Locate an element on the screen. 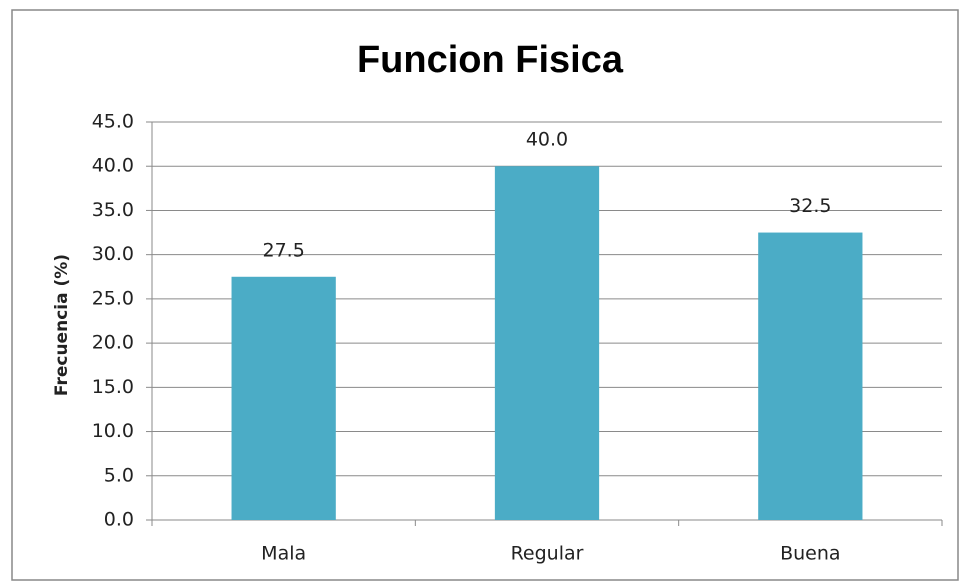 This screenshot has width=960, height=581. x-tick-label: Mala is located at coordinates (283, 554).